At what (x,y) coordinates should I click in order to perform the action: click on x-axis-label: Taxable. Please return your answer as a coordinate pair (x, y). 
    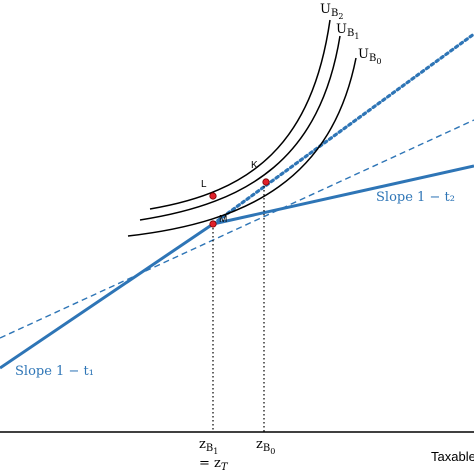
    Looking at the image, I should click on (452, 456).